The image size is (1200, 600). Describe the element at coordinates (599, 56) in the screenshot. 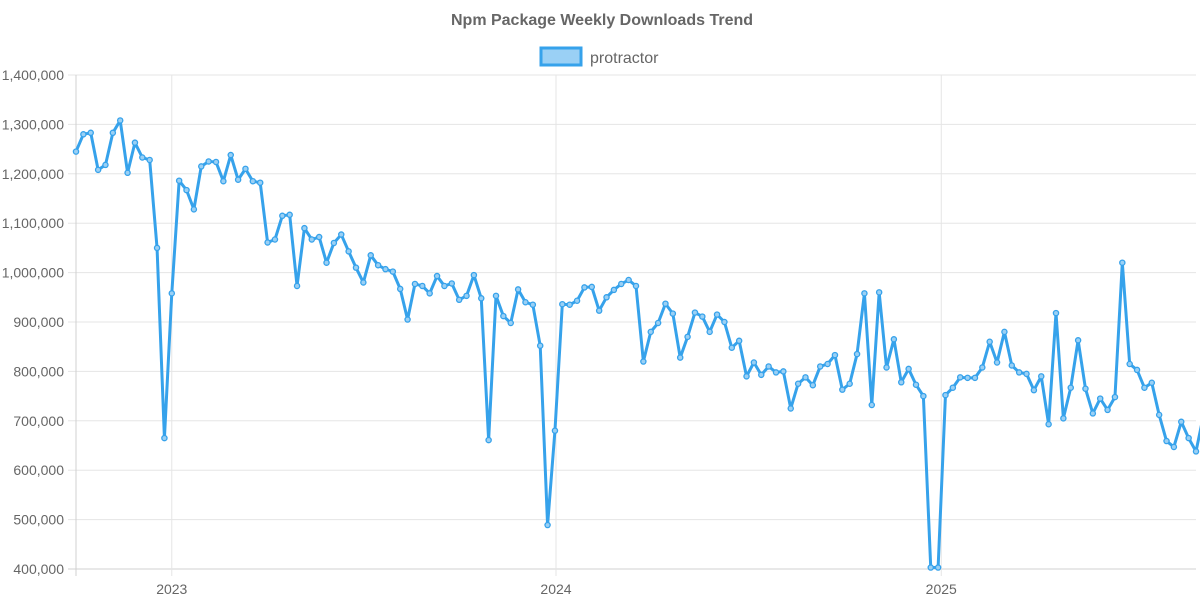

I see `legend: protractor` at that location.